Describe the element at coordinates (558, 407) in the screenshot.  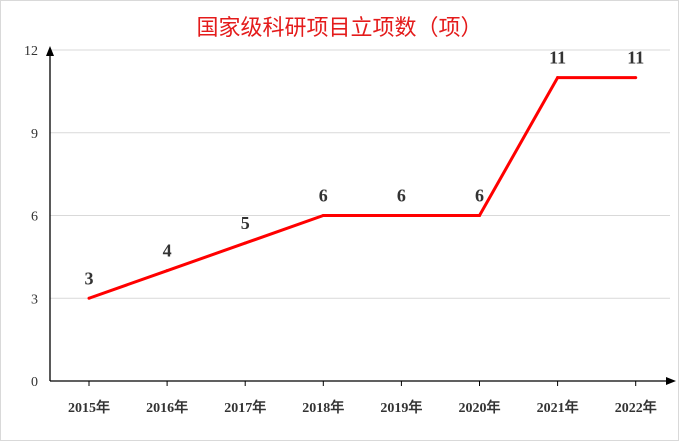
I see `x-tick-label: 2021年` at that location.